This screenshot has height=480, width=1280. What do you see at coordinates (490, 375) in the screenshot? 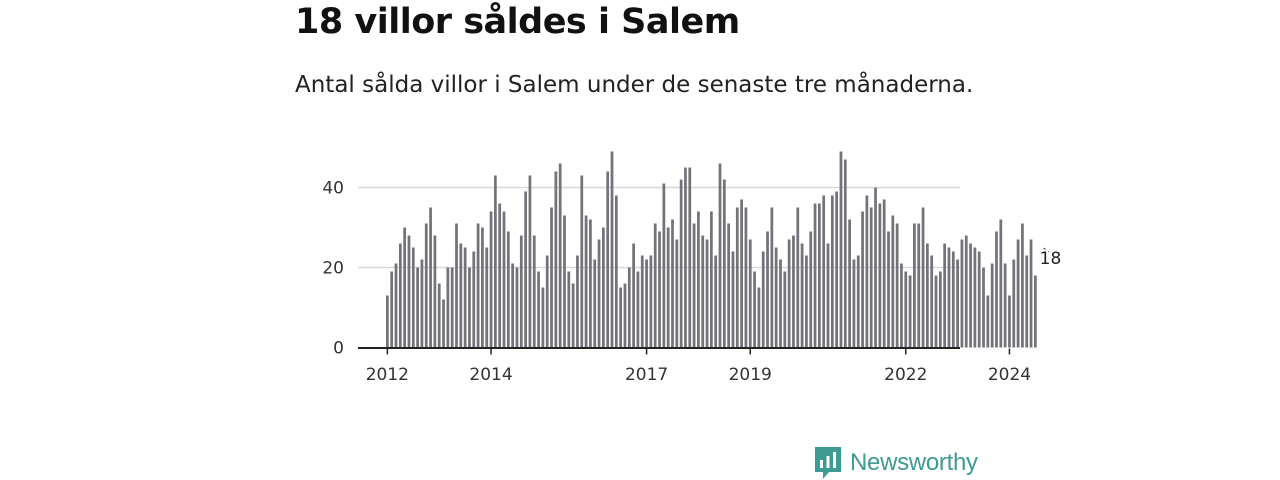
I see `x-tick-label: 2014` at bounding box center [490, 375].